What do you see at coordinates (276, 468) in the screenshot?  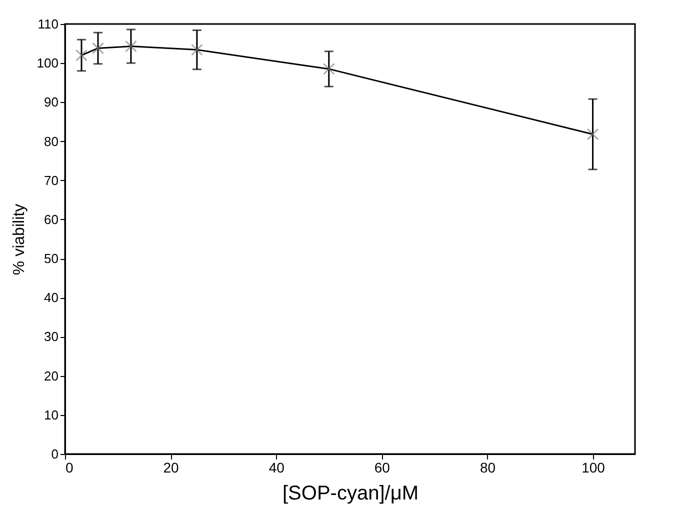 I see `x-tick-label: 40` at bounding box center [276, 468].